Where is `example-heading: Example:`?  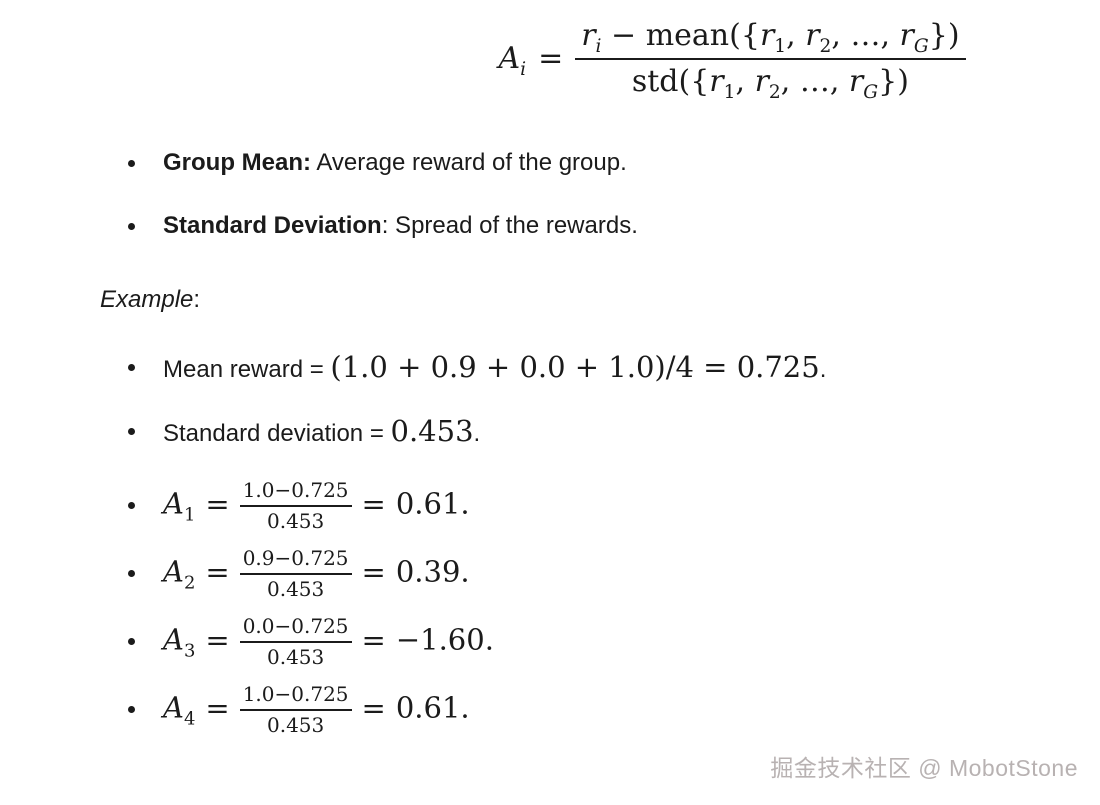 example-heading: Example: is located at coordinates (150, 299).